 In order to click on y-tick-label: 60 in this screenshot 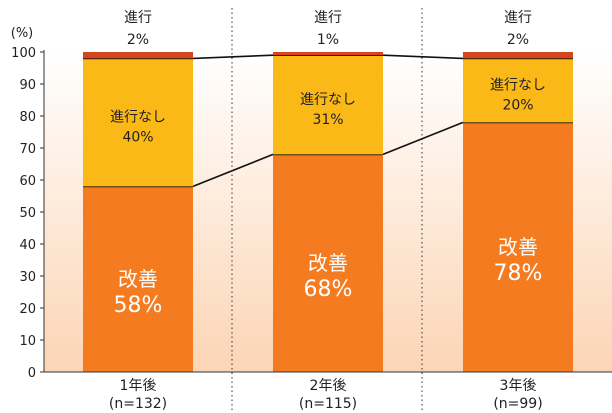, I will do `click(27, 181)`.